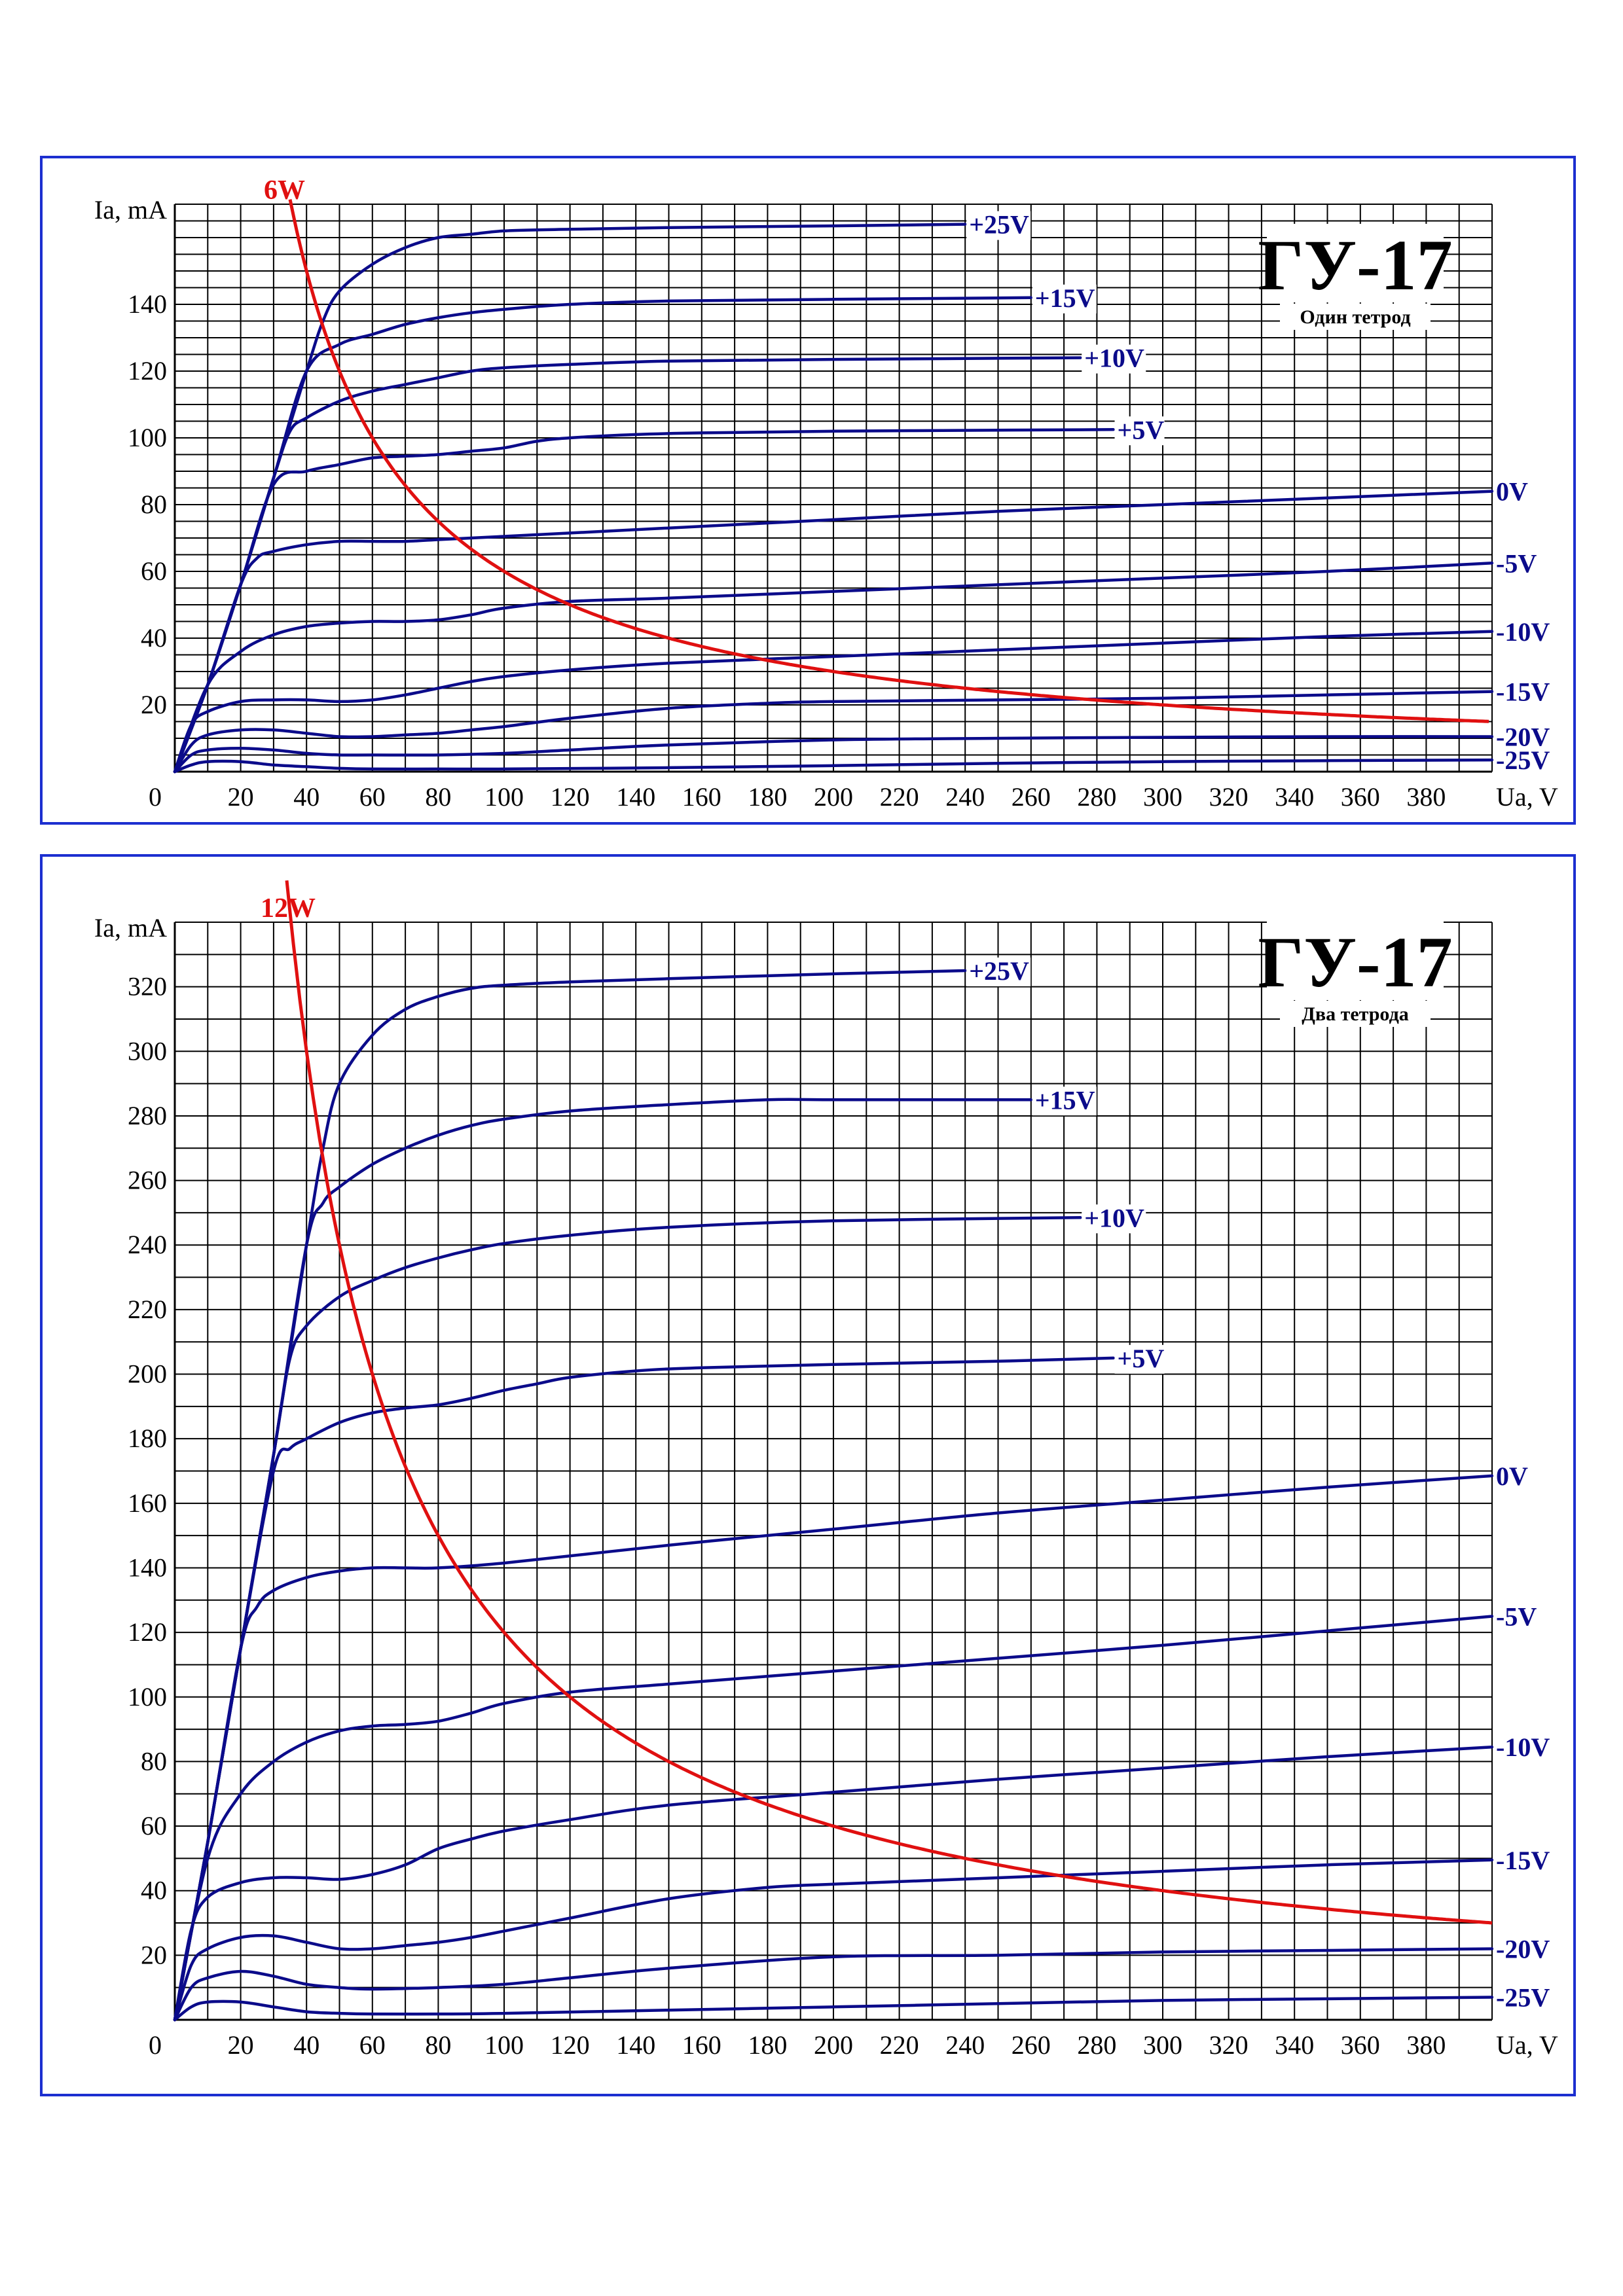  Describe the element at coordinates (1523, 1747) in the screenshot. I see `curve-label: -10V` at that location.